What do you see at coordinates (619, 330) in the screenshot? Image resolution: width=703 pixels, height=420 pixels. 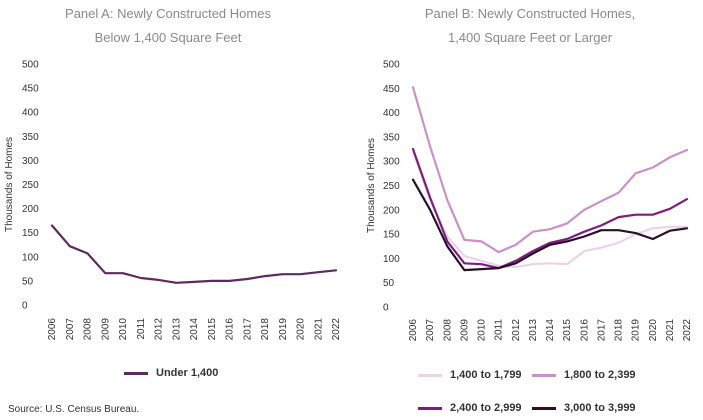 I see `panel-b-x-tick-label: 2018` at bounding box center [619, 330].